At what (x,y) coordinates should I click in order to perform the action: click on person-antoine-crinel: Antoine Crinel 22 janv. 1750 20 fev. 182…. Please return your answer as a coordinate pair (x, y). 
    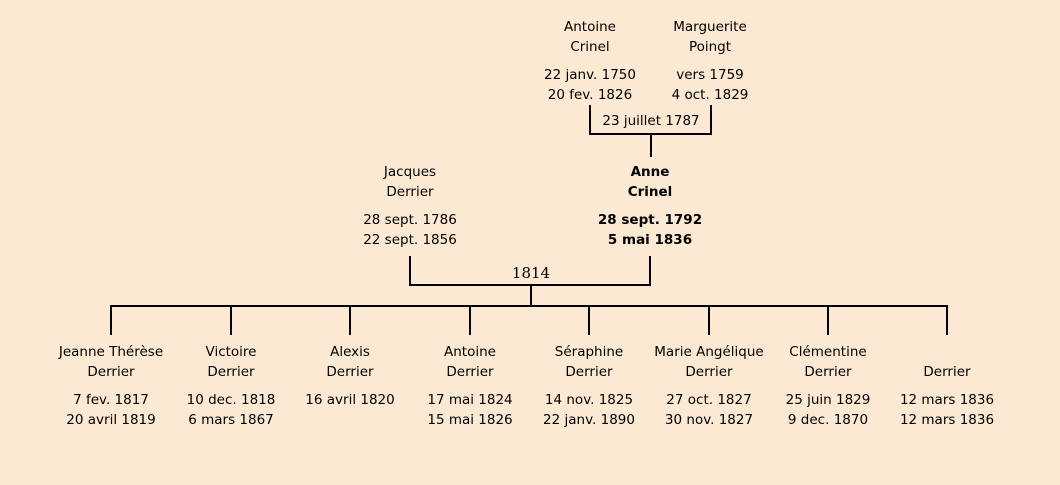
    Looking at the image, I should click on (590, 61).